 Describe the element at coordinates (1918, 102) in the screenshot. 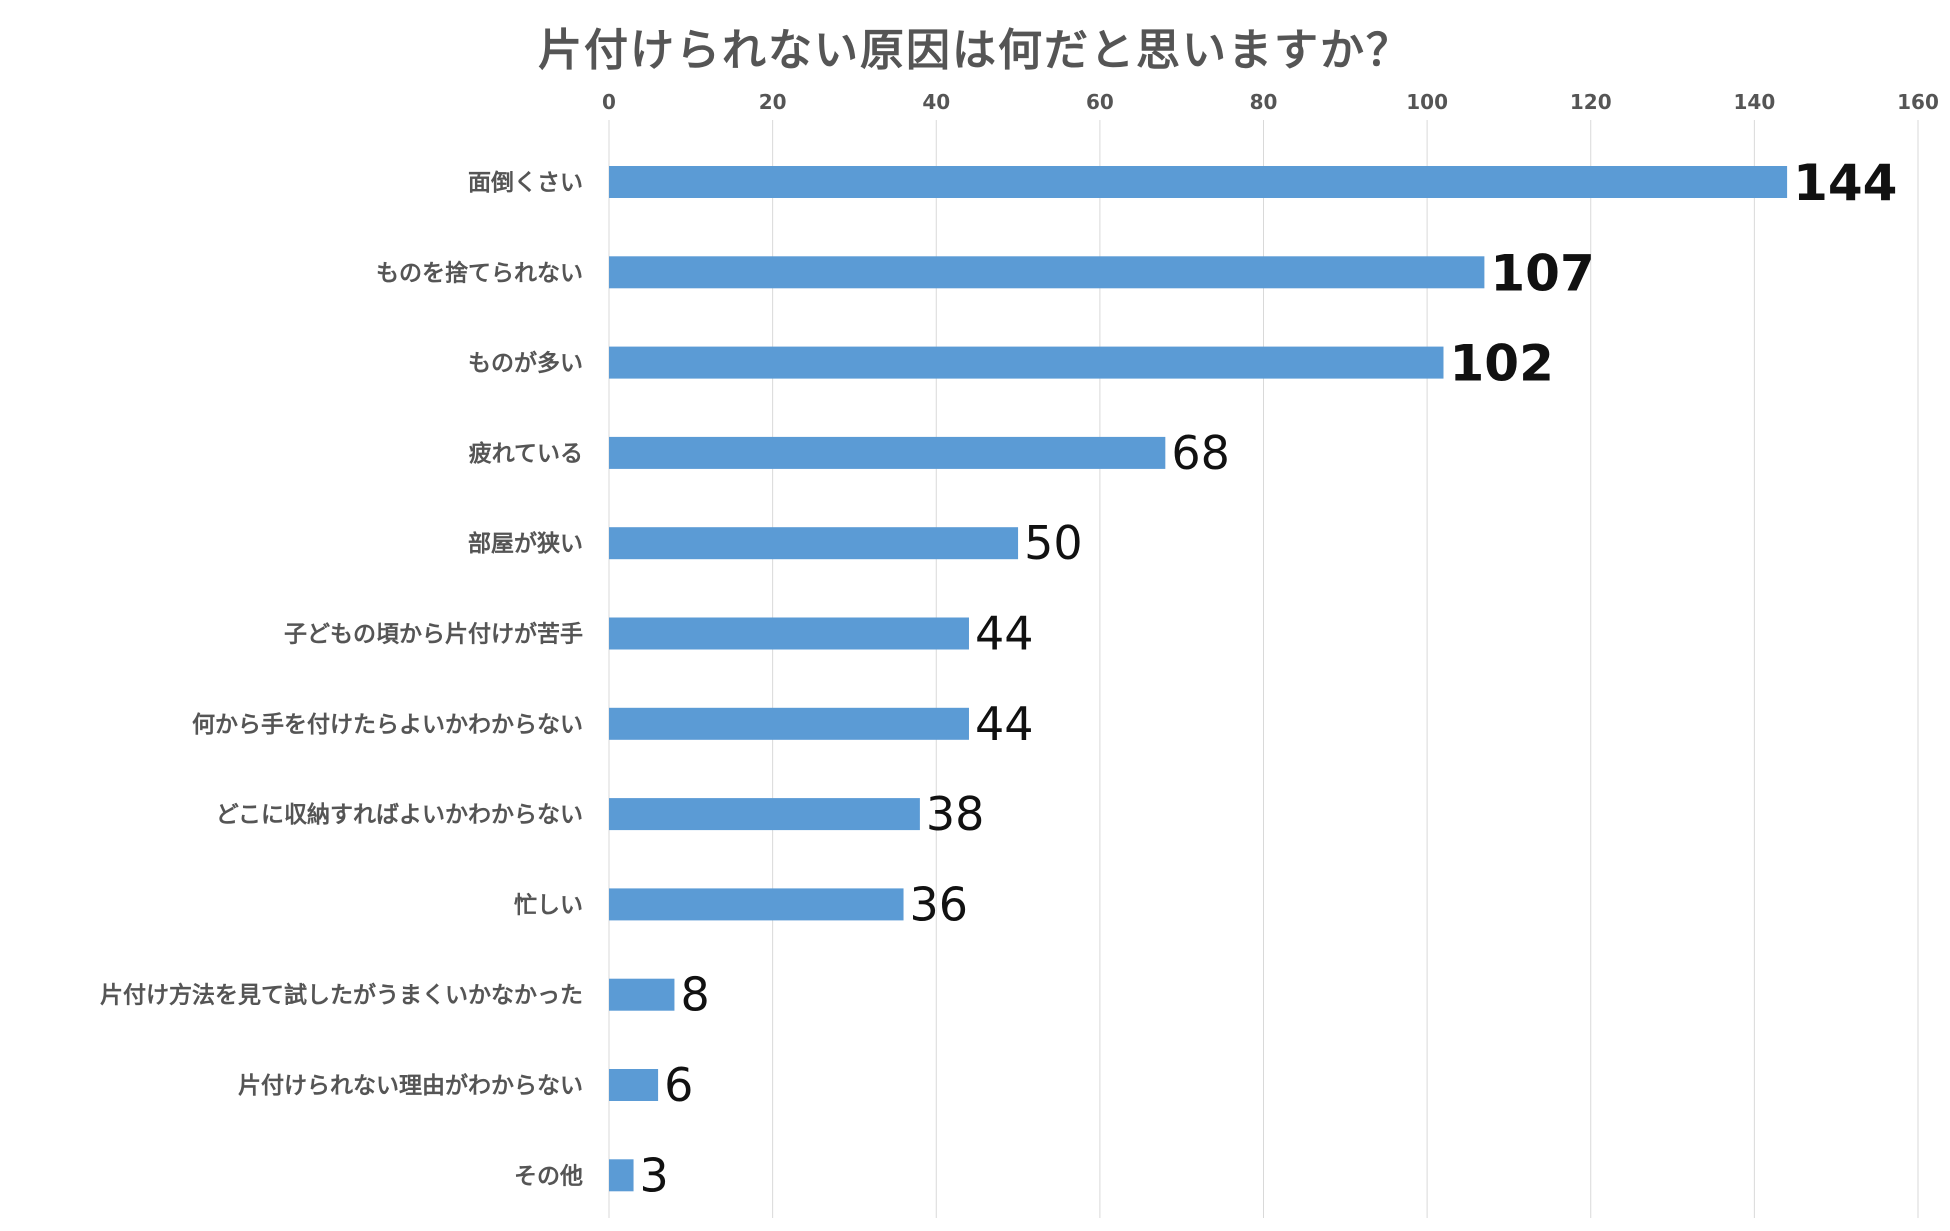

I see `x-tick-label: 160` at that location.